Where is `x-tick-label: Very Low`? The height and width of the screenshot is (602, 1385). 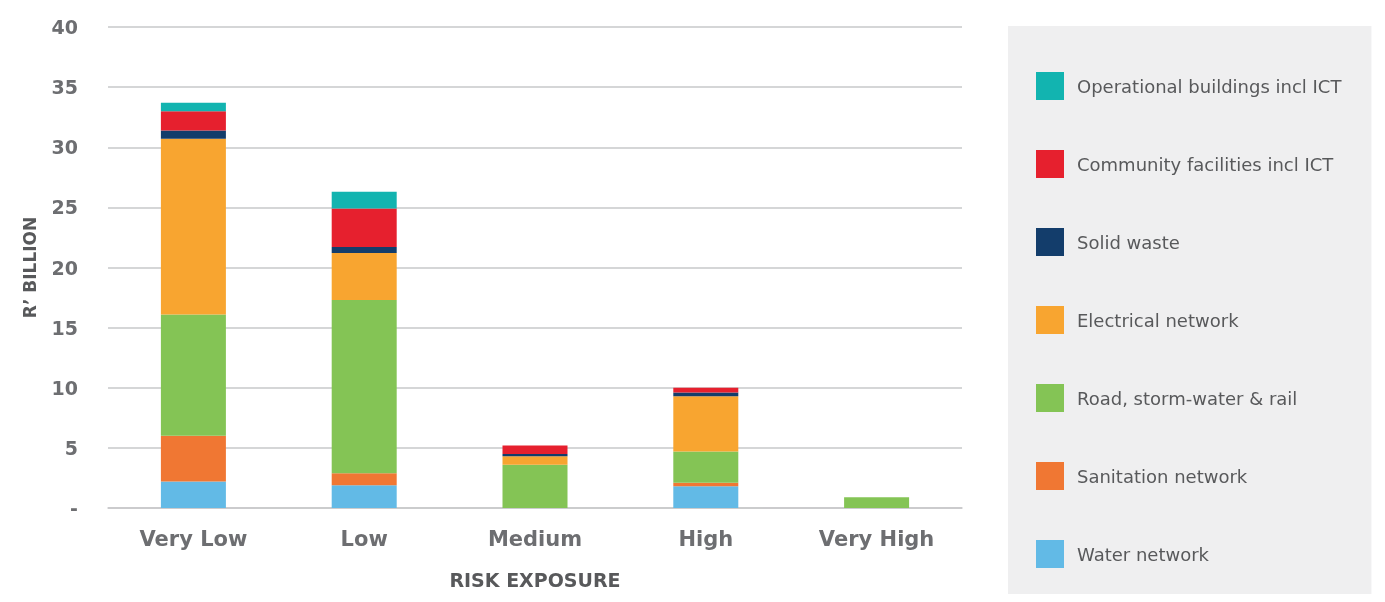 x-tick-label: Very Low is located at coordinates (193, 538).